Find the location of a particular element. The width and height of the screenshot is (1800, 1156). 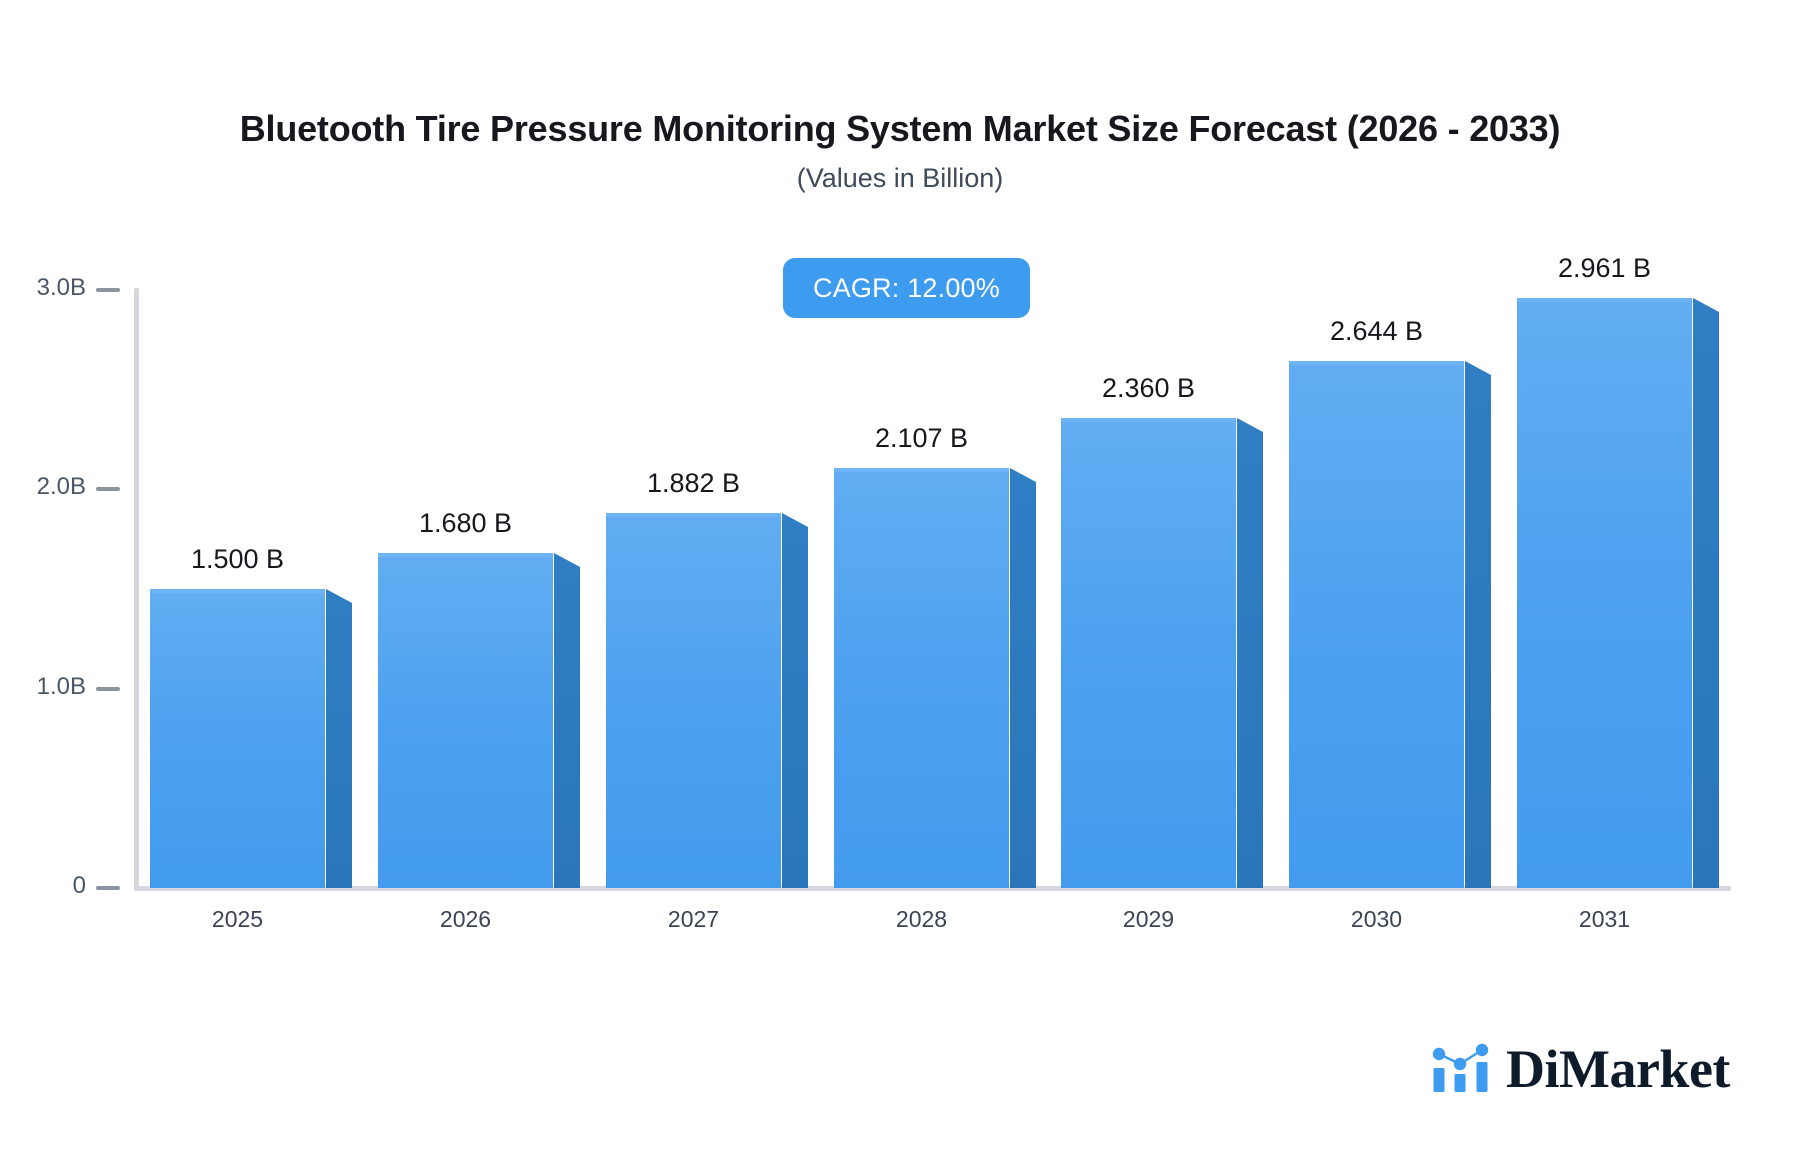

y-axis-line is located at coordinates (136, 589).